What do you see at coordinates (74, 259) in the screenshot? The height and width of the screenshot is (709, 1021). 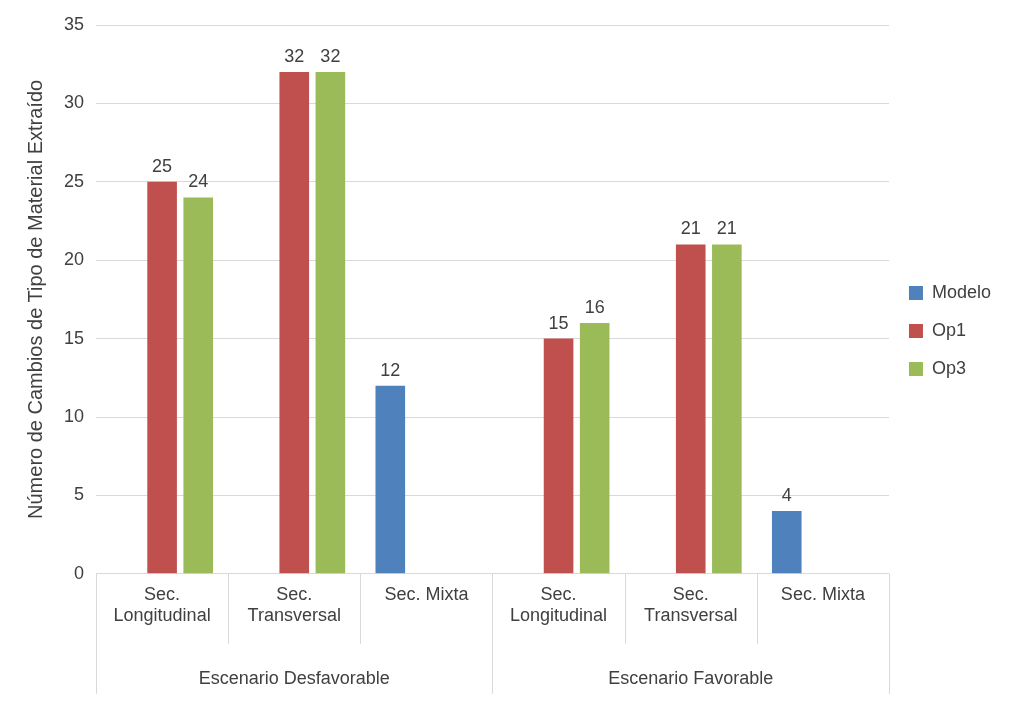 I see `y-tick-label: 20` at bounding box center [74, 259].